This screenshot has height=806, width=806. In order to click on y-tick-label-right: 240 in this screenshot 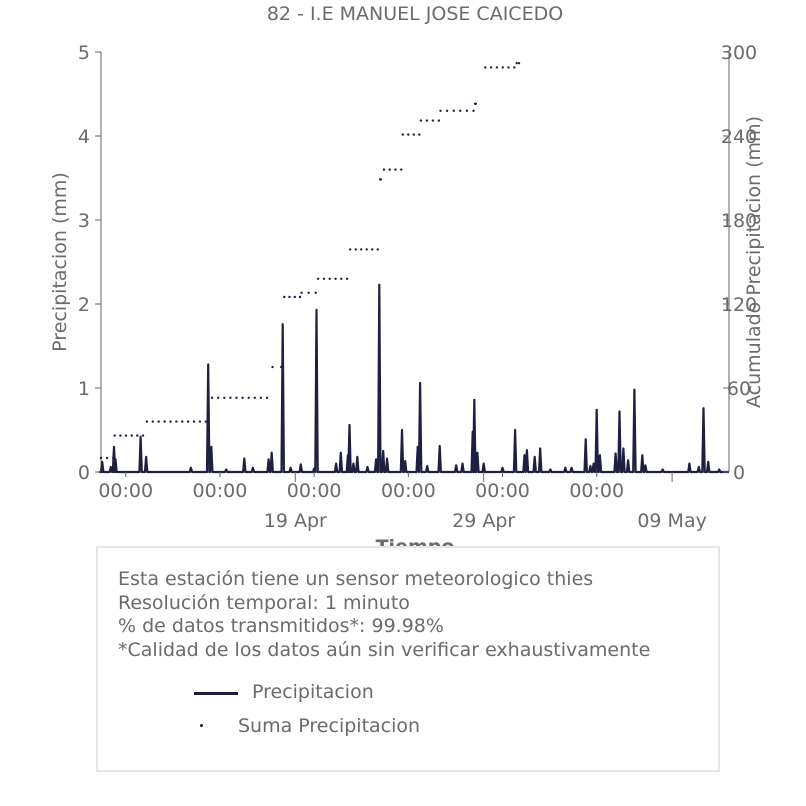, I will do `click(739, 137)`.